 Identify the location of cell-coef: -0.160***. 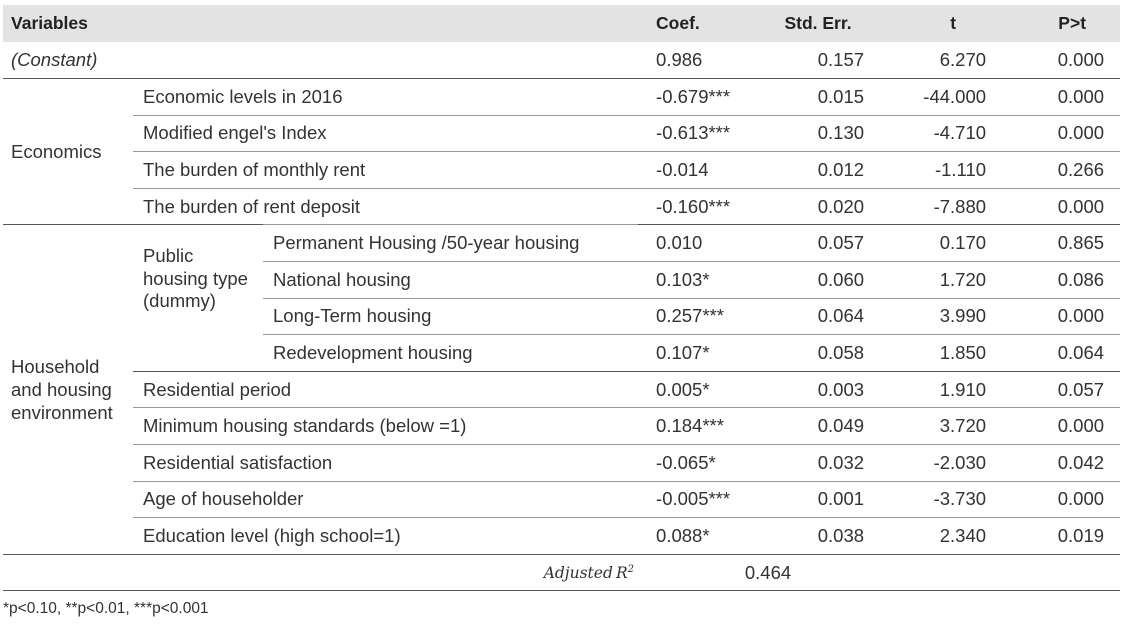
(698, 206).